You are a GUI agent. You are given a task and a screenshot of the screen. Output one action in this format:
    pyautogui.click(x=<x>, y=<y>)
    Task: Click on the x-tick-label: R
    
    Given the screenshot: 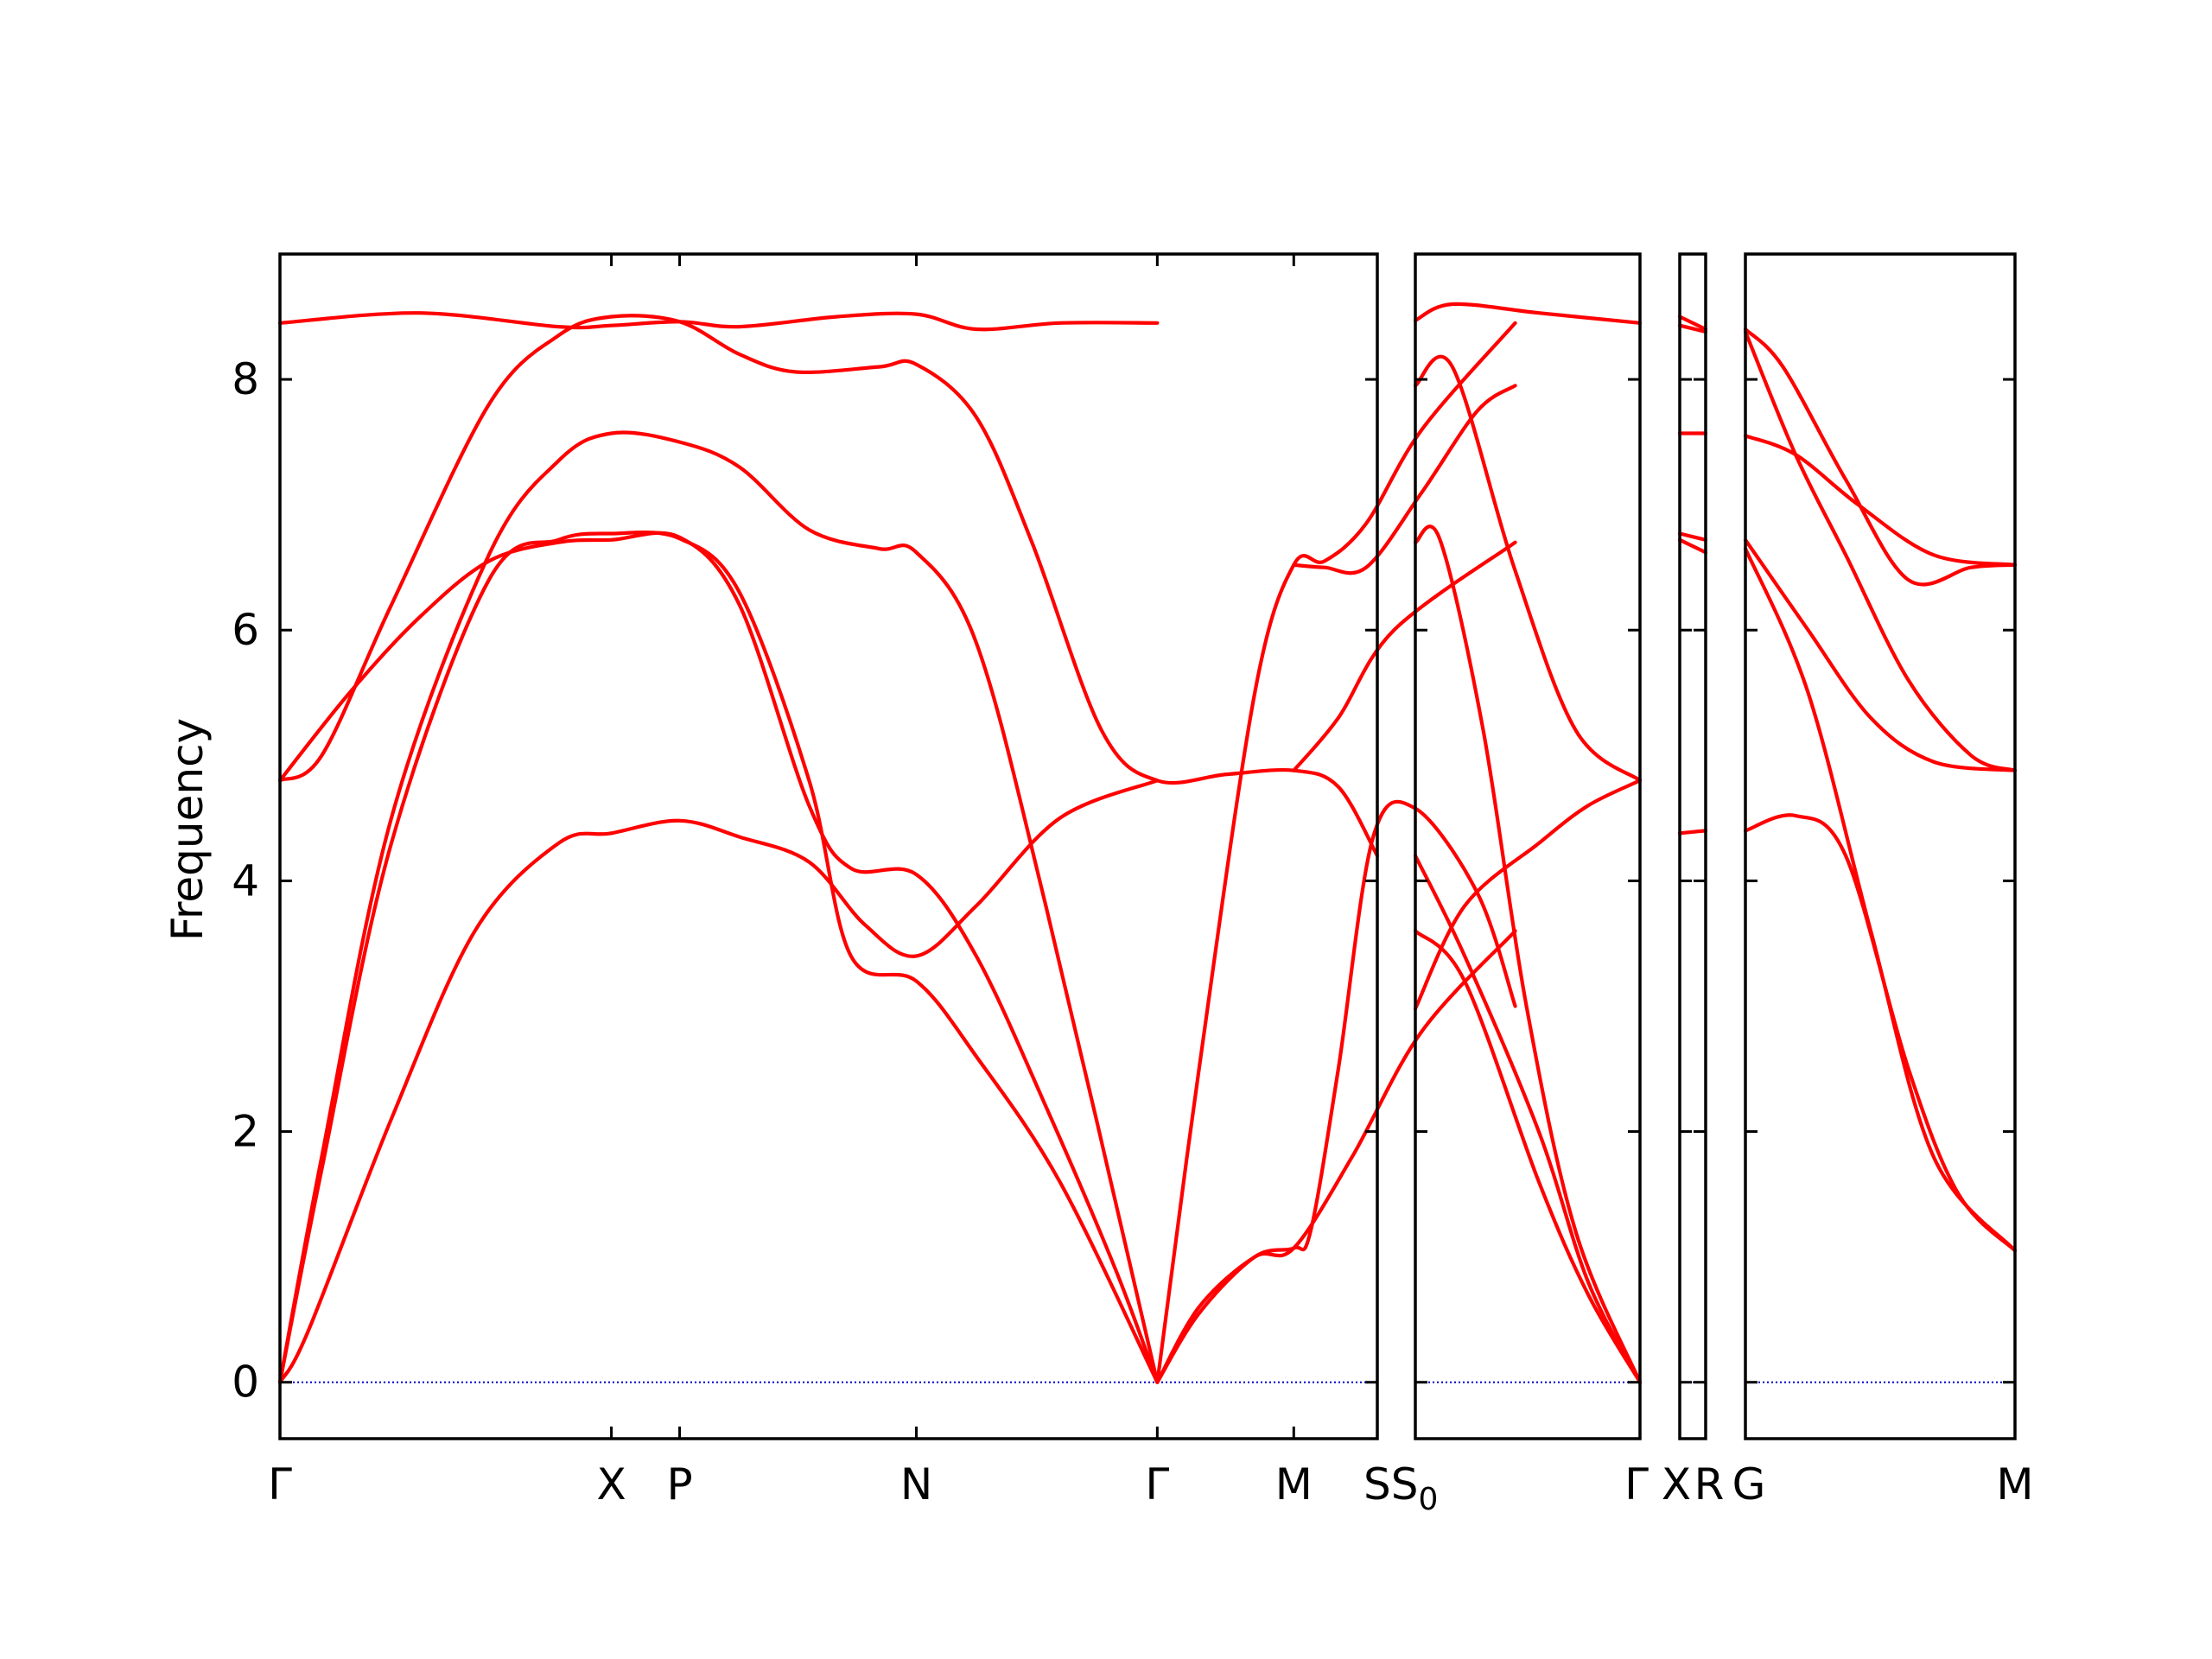 What is the action you would take?
    pyautogui.click(x=1709, y=1484)
    